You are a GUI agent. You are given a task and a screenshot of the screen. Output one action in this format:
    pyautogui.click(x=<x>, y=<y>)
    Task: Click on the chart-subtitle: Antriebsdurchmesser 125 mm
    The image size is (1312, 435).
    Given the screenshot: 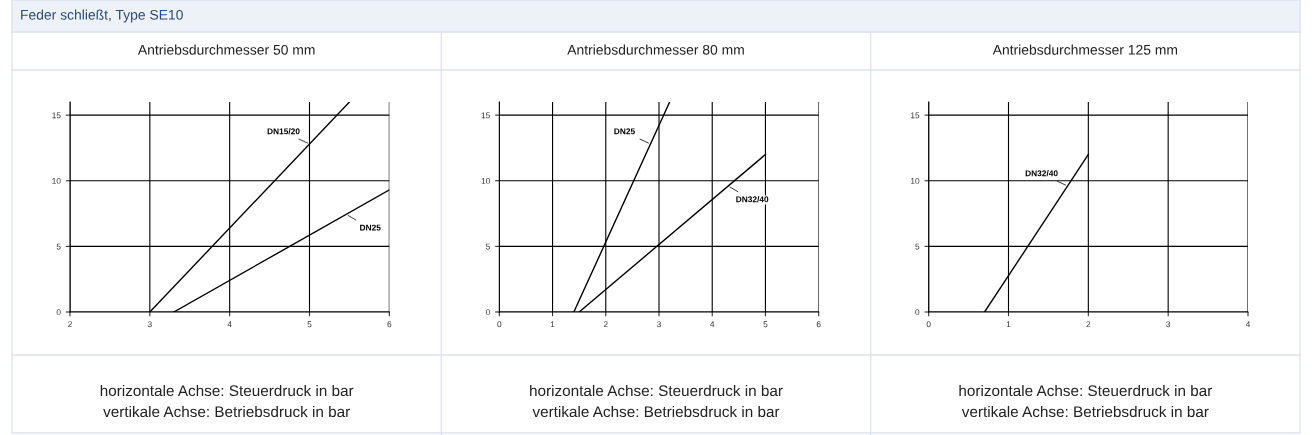 What is the action you would take?
    pyautogui.click(x=1085, y=49)
    